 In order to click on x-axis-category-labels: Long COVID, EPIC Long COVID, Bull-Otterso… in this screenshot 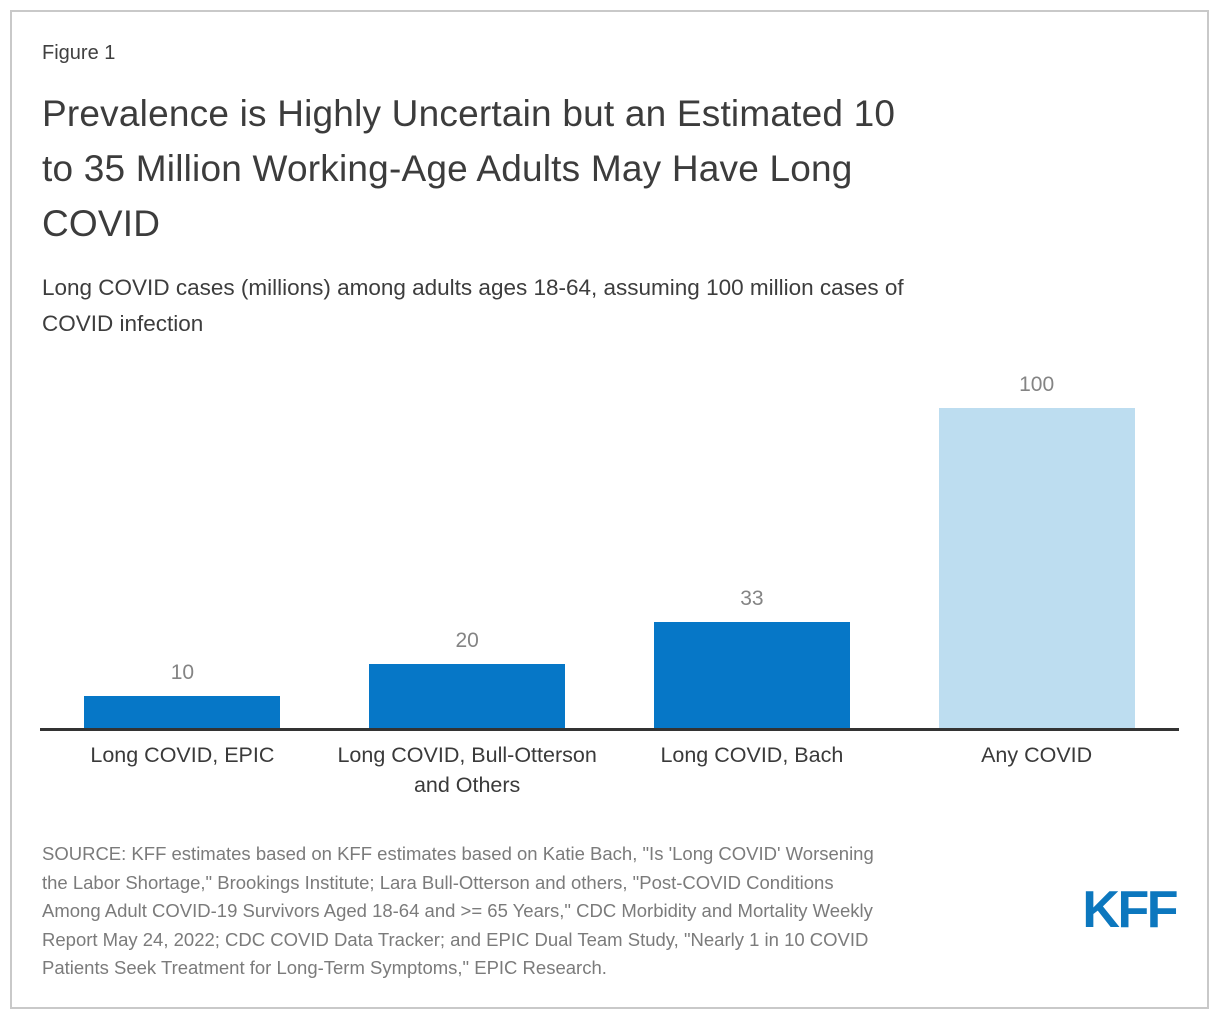, I will do `click(609, 770)`.